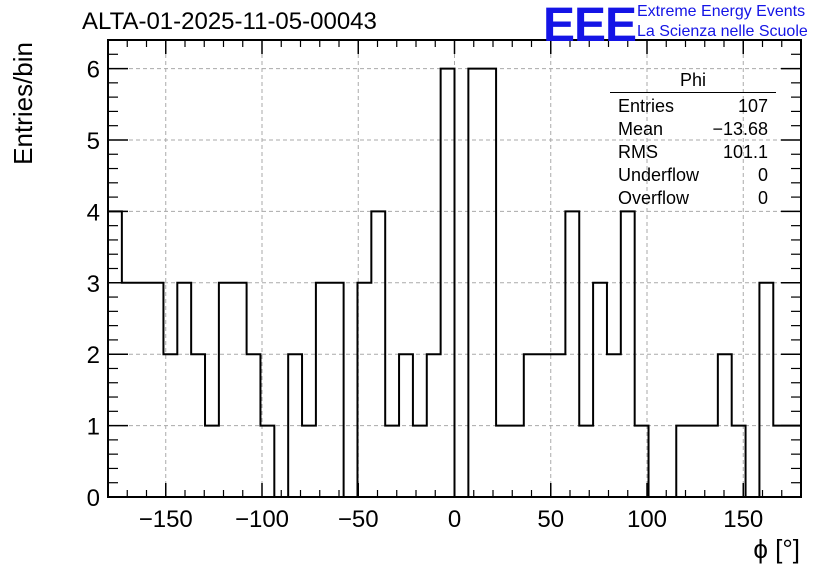 The image size is (836, 572). I want to click on stats-row-rms: RMS 101.1, so click(693, 152).